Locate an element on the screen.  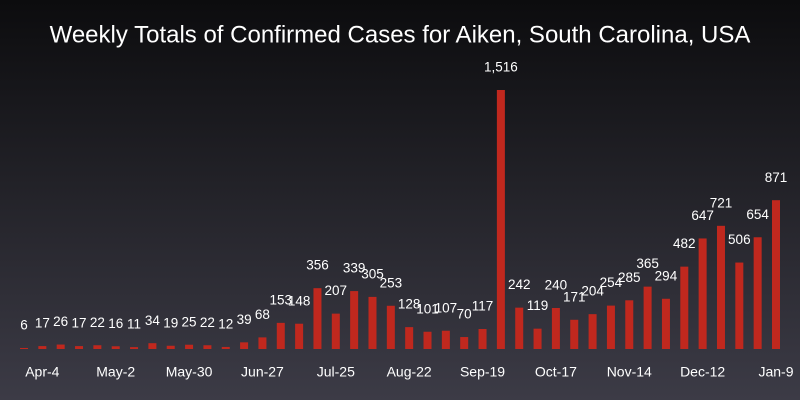
value-label: 171 is located at coordinates (574, 296).